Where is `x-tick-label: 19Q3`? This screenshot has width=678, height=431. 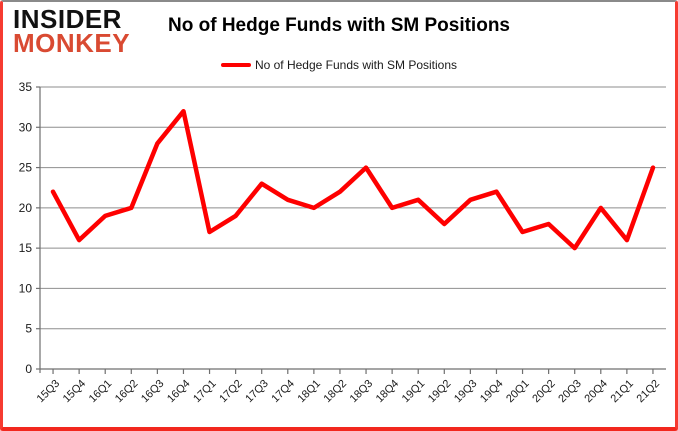
x-tick-label: 19Q3 is located at coordinates (466, 392).